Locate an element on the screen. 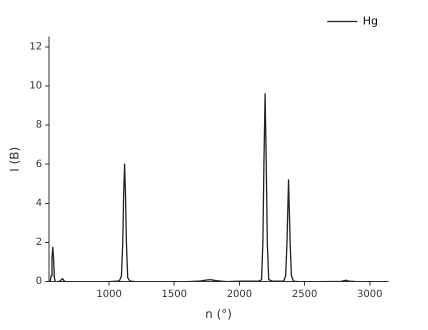 This screenshot has height=330, width=428. y-tick-label: 2 is located at coordinates (39, 242).